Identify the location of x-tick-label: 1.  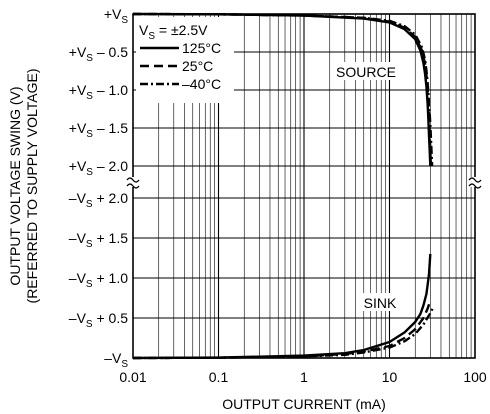
(304, 377).